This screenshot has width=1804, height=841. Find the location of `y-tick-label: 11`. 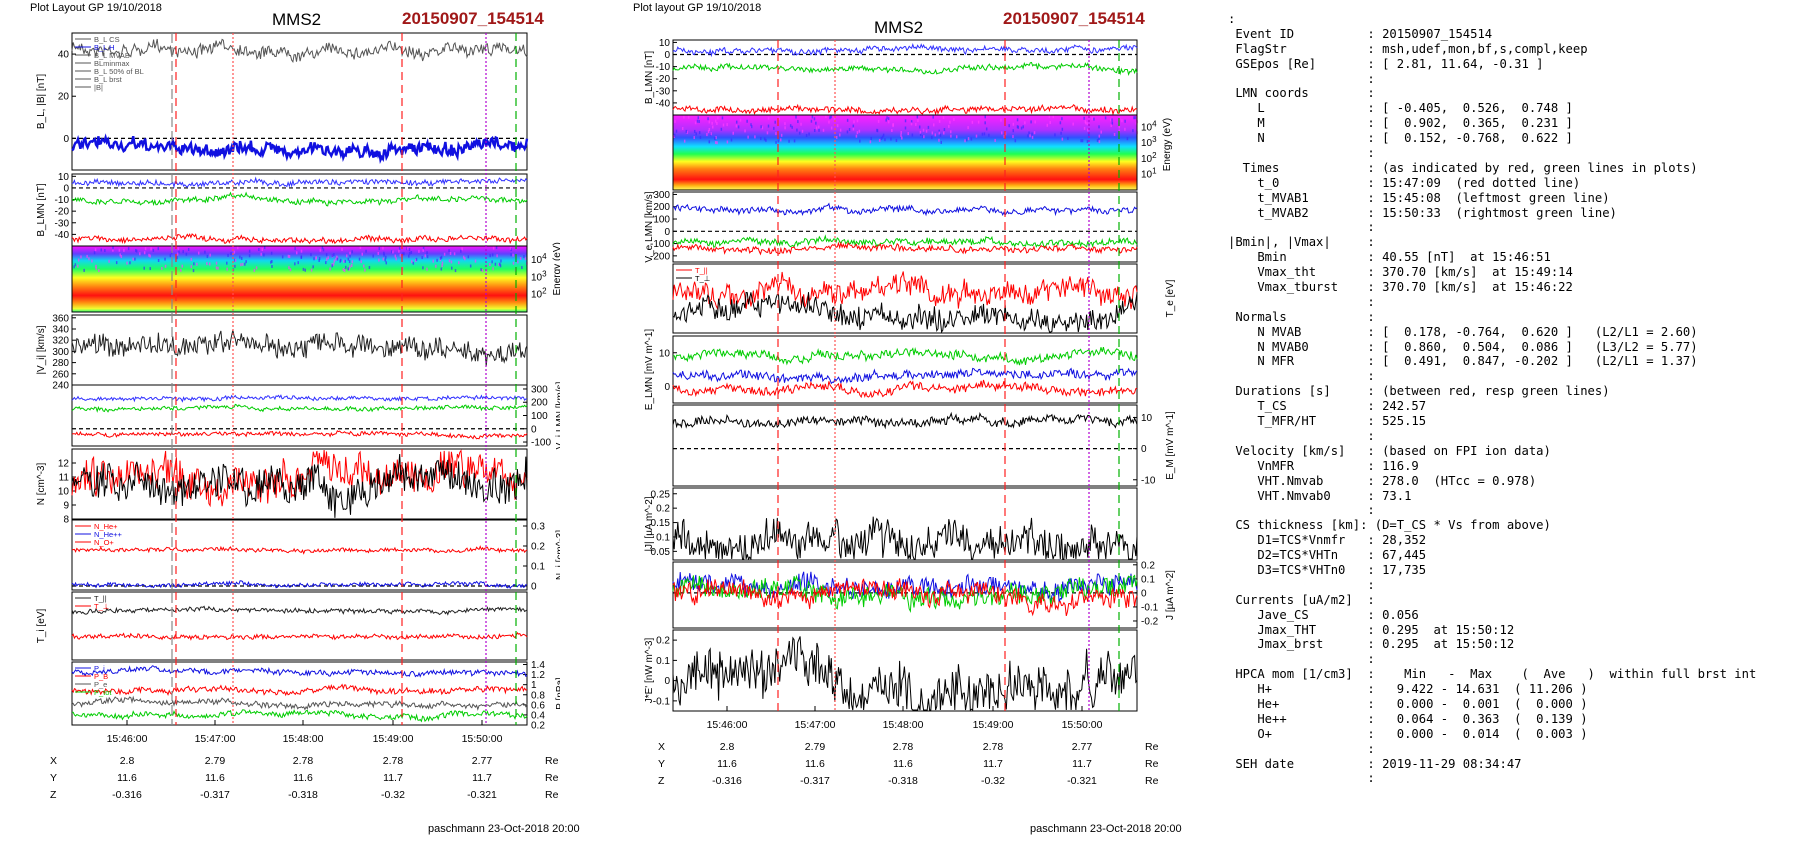

y-tick-label: 11 is located at coordinates (64, 478).